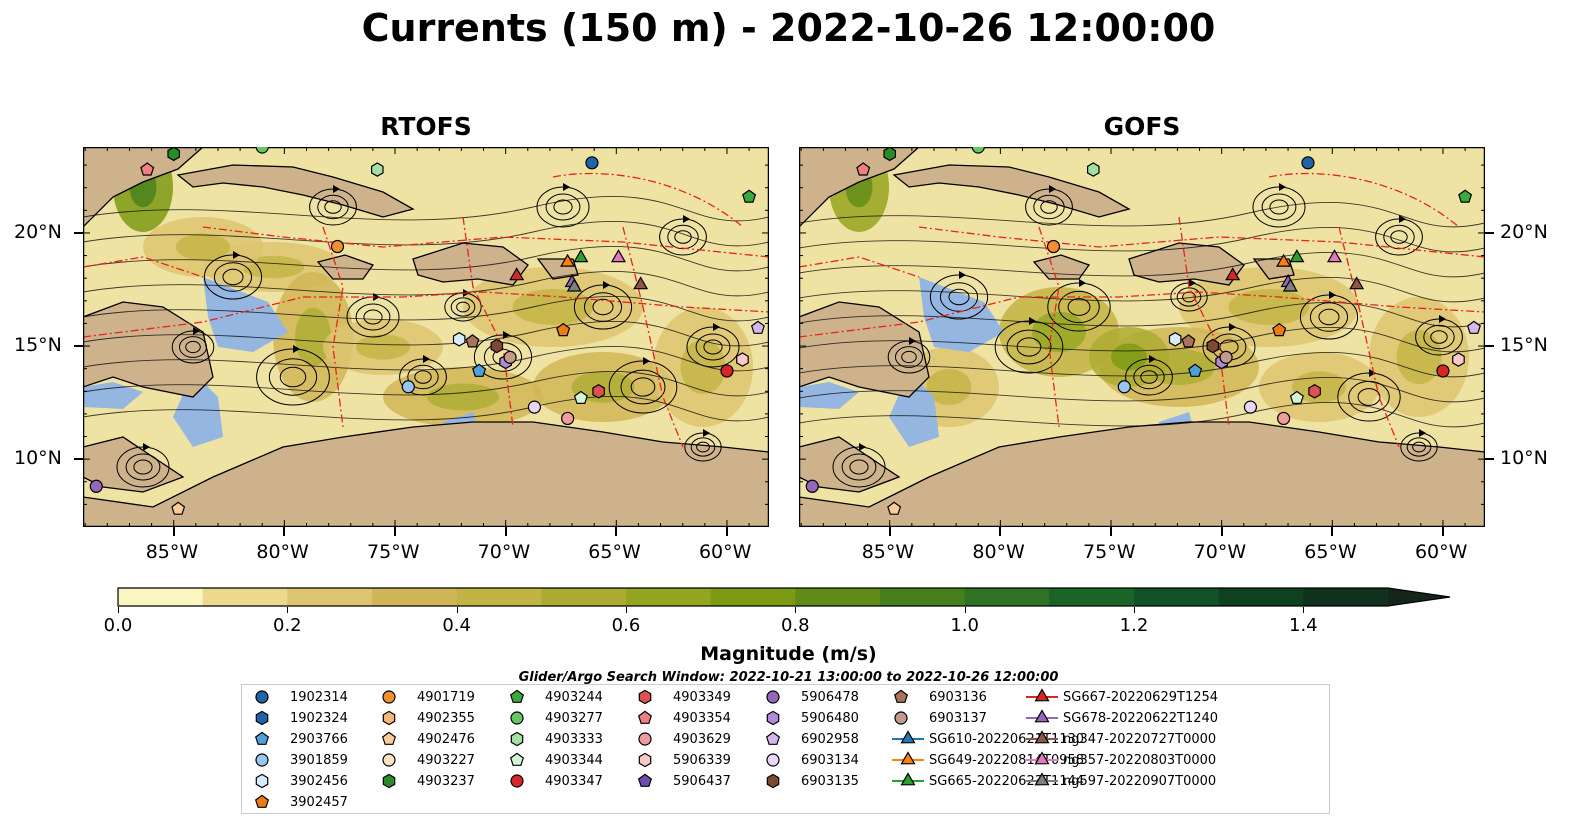 The width and height of the screenshot is (1577, 829). I want to click on legend-label: ng347-20220727T0000, so click(1140, 739).